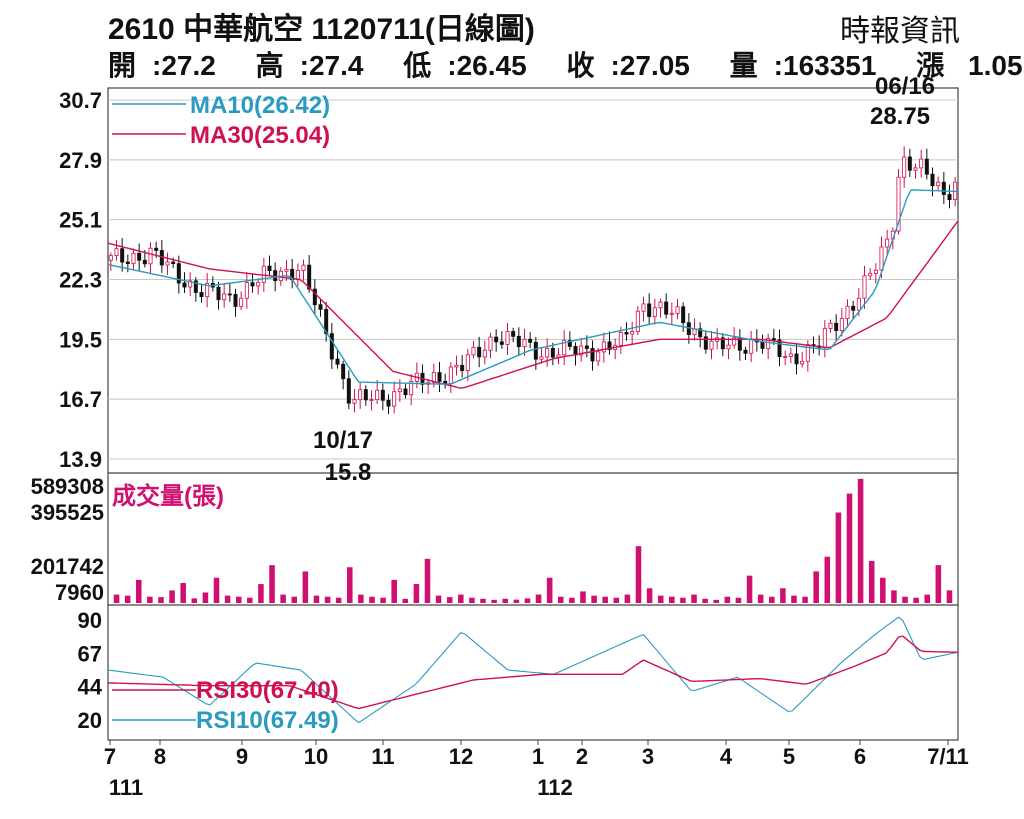 Image resolution: width=1024 pixels, height=819 pixels. I want to click on annotation-high-value: 28.75, so click(900, 116).